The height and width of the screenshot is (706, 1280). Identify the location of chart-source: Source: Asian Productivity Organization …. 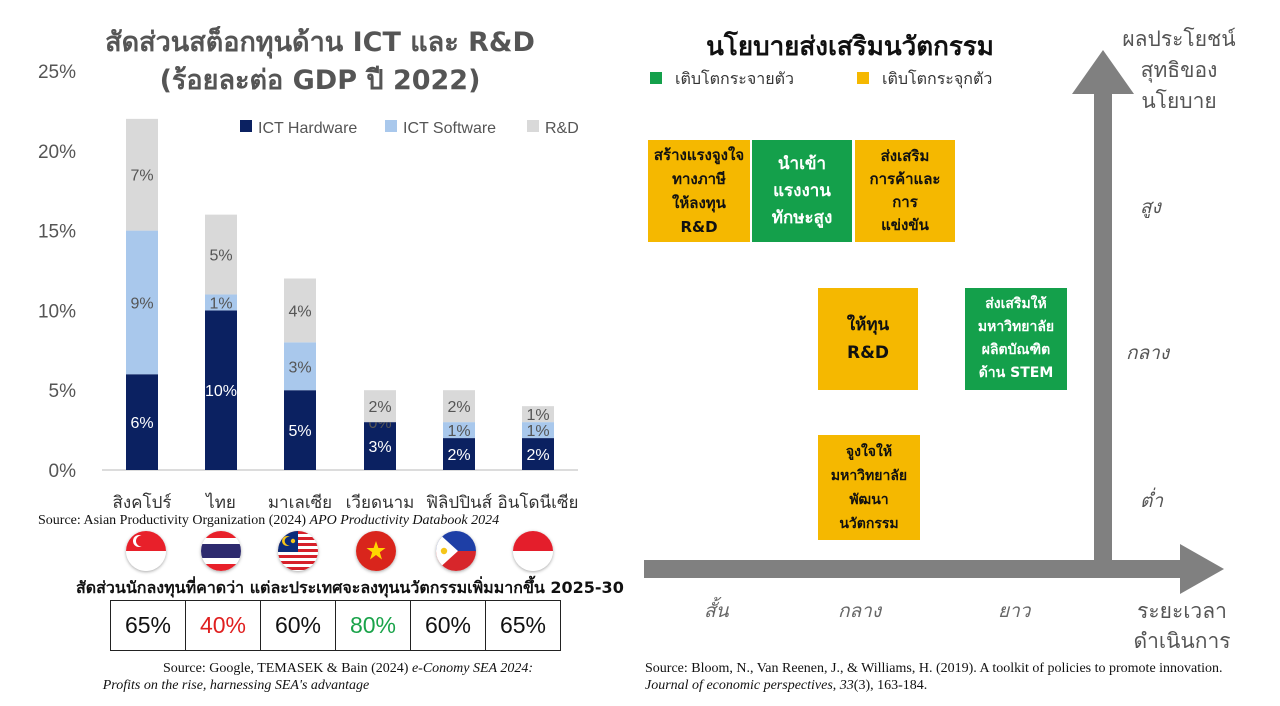
(268, 521).